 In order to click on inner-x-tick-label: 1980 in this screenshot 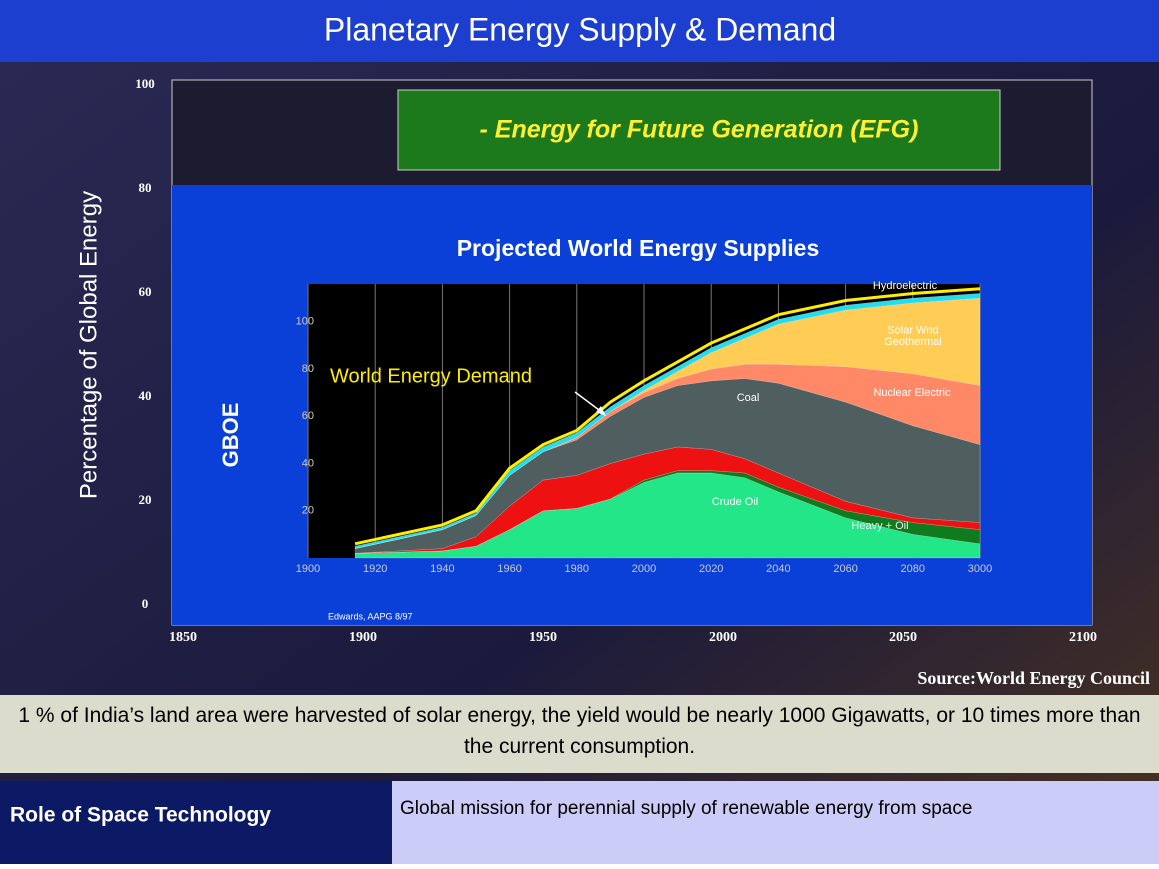, I will do `click(577, 569)`.